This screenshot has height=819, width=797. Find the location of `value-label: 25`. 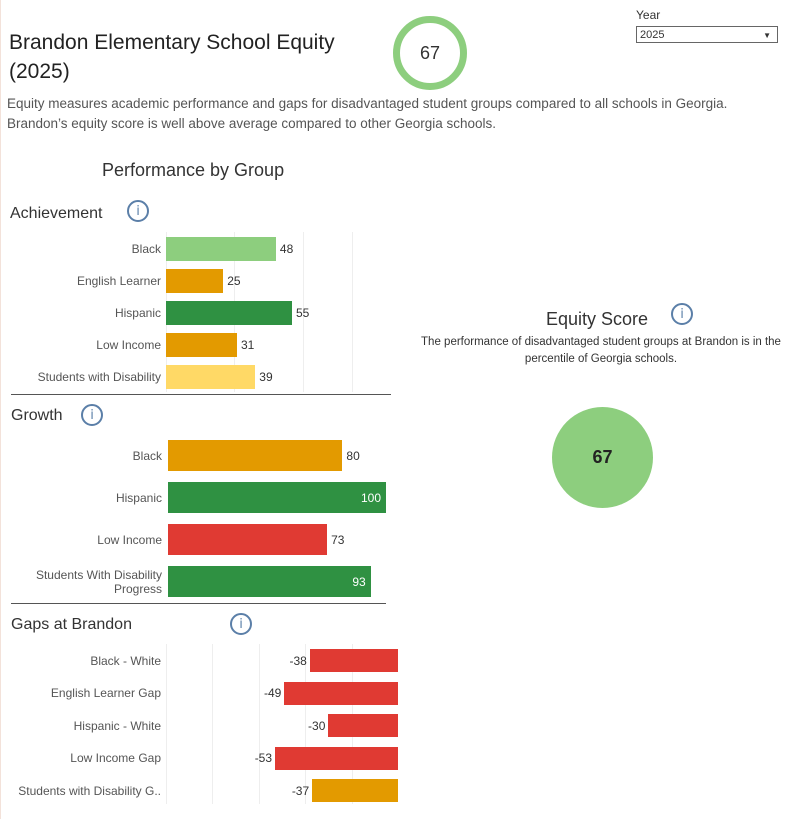

value-label: 25 is located at coordinates (234, 281).